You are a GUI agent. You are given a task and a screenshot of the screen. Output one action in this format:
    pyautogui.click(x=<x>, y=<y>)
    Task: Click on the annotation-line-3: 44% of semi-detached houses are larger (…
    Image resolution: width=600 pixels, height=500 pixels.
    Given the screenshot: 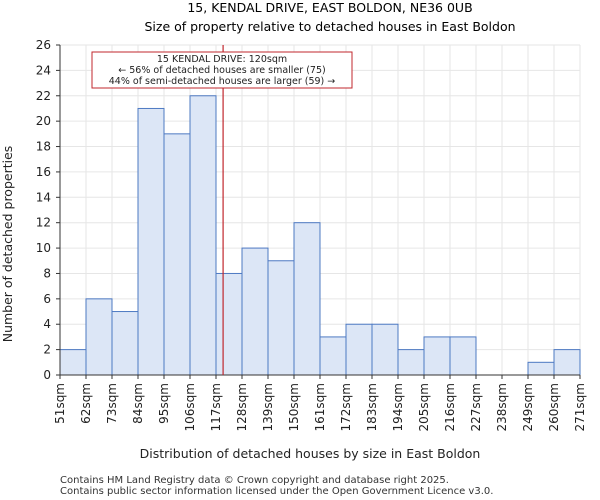 What is the action you would take?
    pyautogui.click(x=222, y=81)
    